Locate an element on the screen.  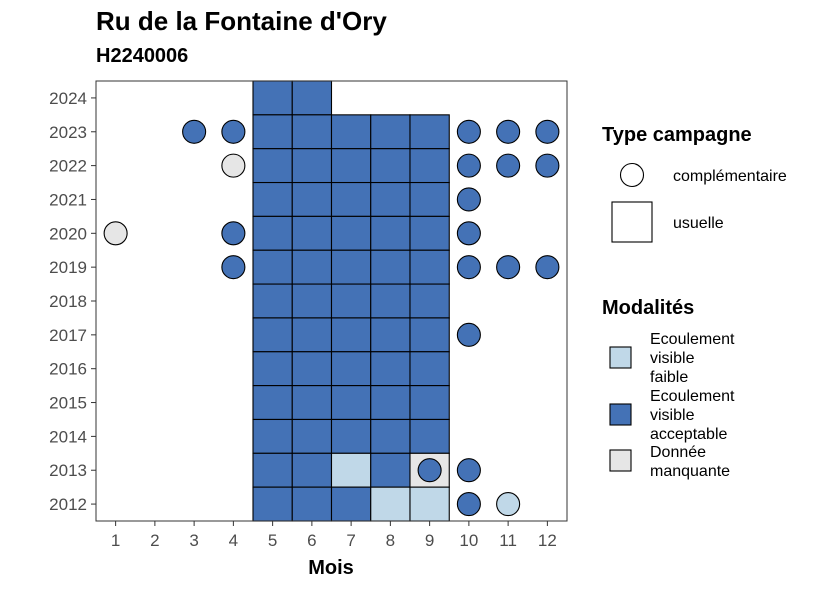
x-axis-title: Mois is located at coordinates (331, 568).